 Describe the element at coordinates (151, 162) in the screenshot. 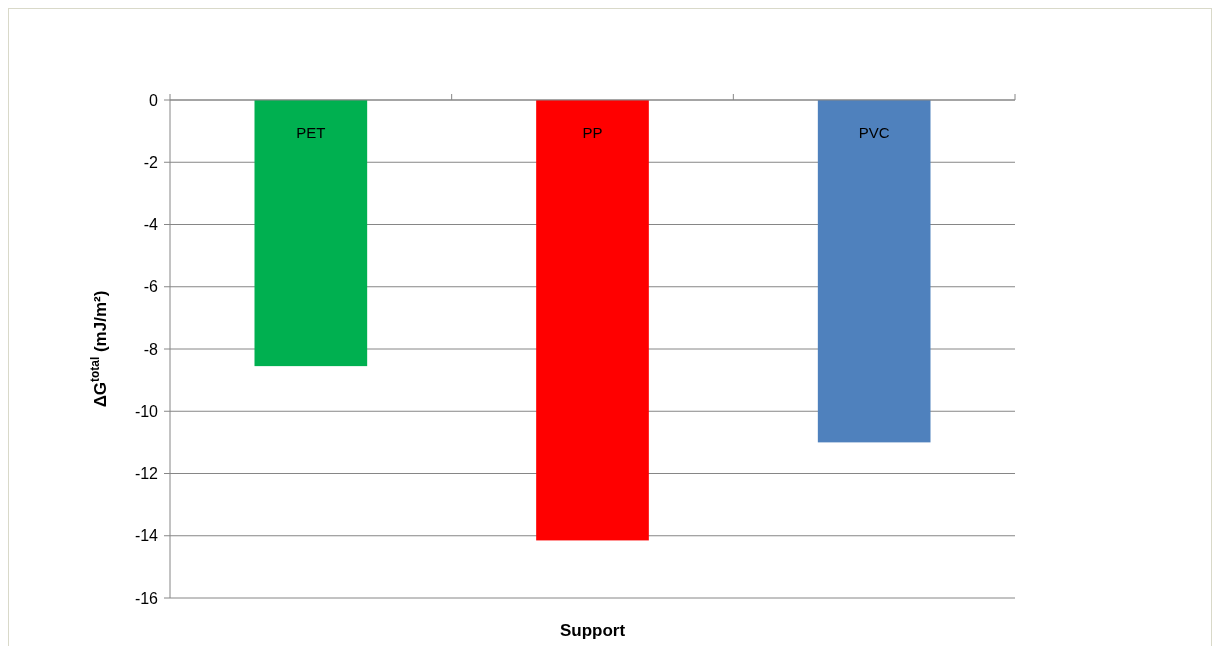

I see `y-tick-label: -2` at that location.